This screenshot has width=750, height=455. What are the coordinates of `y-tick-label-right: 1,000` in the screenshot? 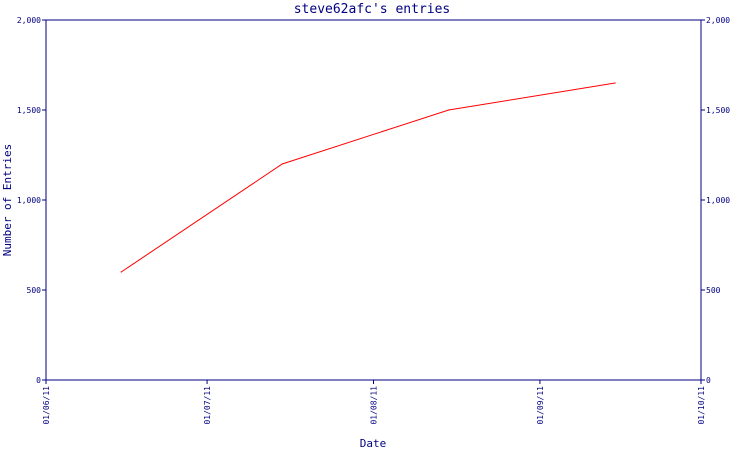 It's located at (718, 200).